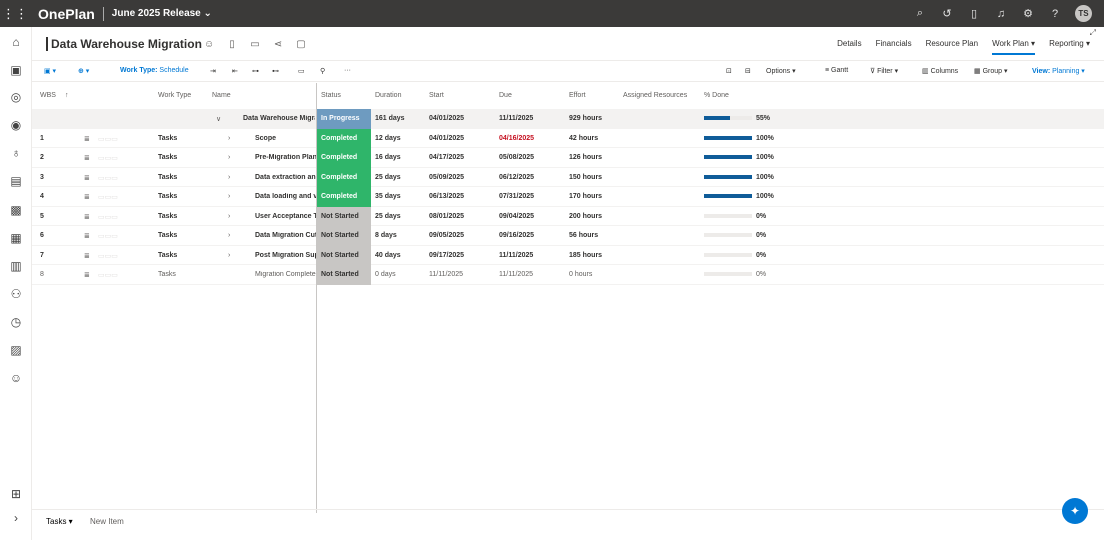 The height and width of the screenshot is (540, 1104). Describe the element at coordinates (16, 294) in the screenshot. I see `workflow-icon: ⚇` at that location.